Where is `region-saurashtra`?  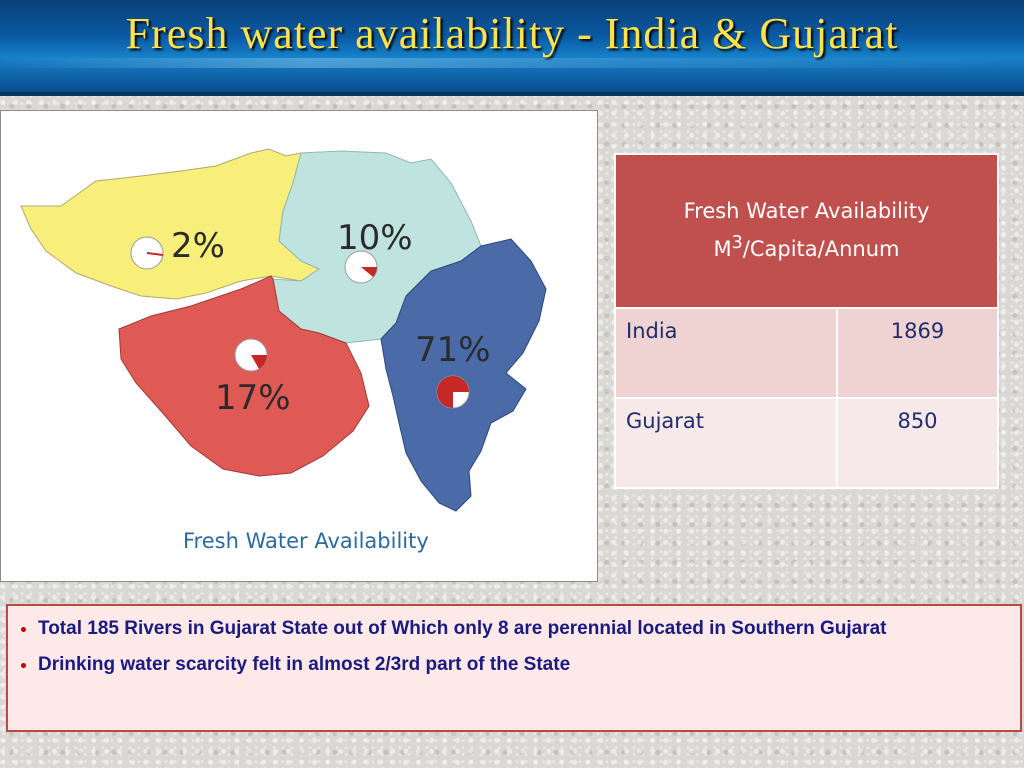
region-saurashtra is located at coordinates (244, 376).